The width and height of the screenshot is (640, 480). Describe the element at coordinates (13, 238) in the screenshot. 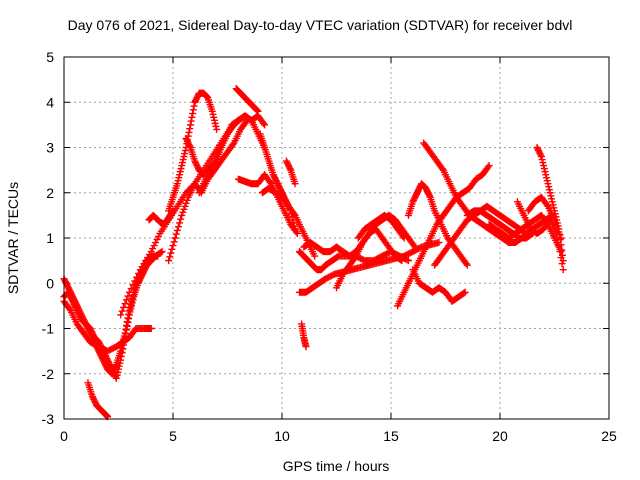

I see `y-axis-label: SDTVAR / TECUs` at that location.